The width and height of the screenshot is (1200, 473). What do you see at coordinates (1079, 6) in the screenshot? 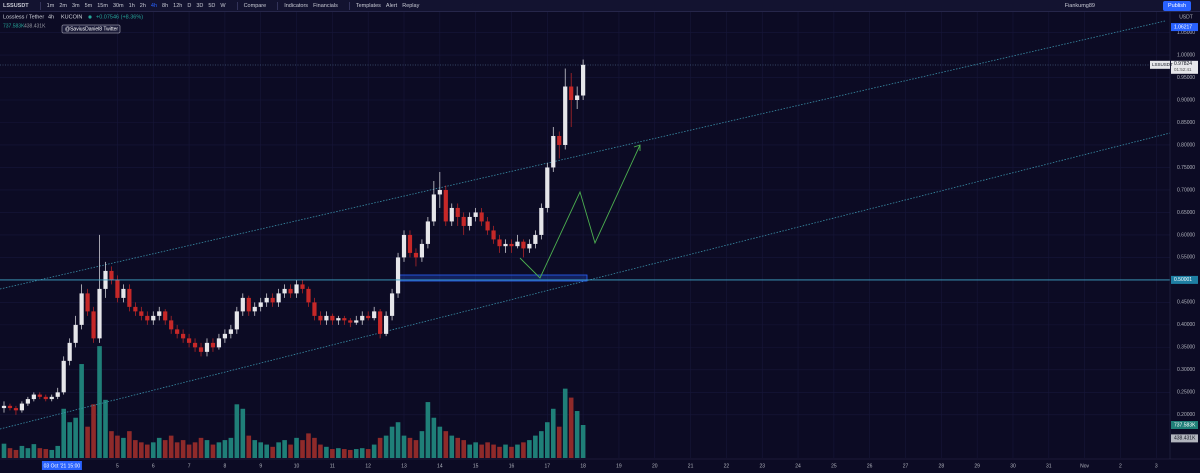
I see `user-name: Fiankumg89` at bounding box center [1079, 6].